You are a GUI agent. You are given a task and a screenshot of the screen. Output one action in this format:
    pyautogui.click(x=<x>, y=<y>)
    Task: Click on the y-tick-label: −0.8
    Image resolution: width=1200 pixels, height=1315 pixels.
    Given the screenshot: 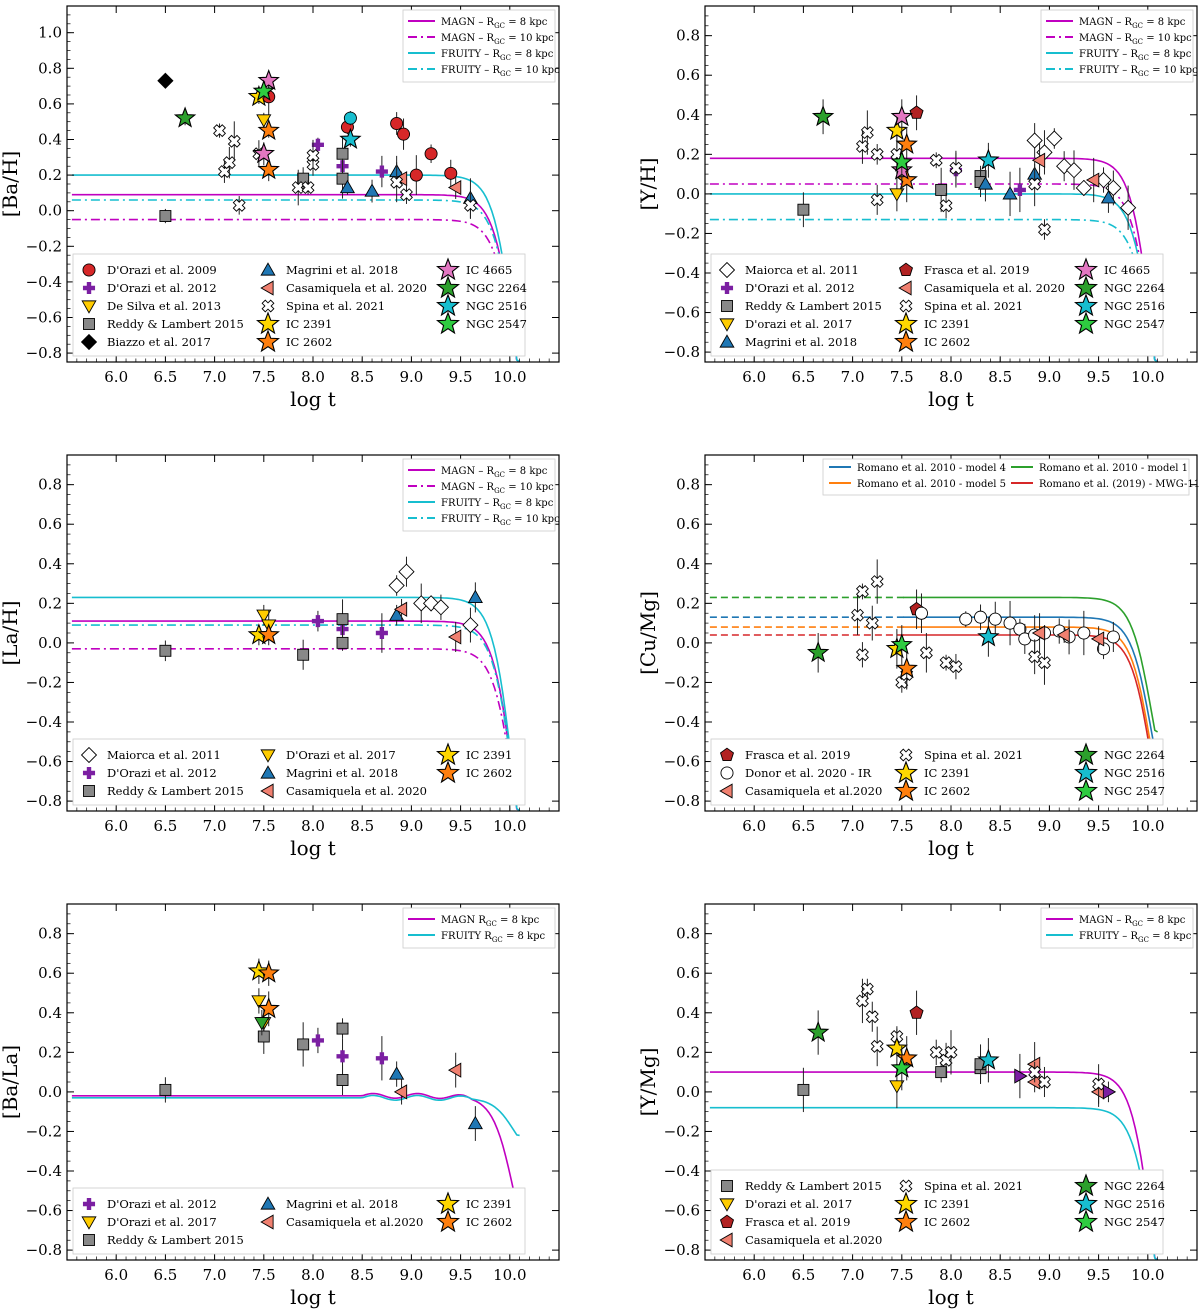 What is the action you would take?
    pyautogui.click(x=682, y=801)
    